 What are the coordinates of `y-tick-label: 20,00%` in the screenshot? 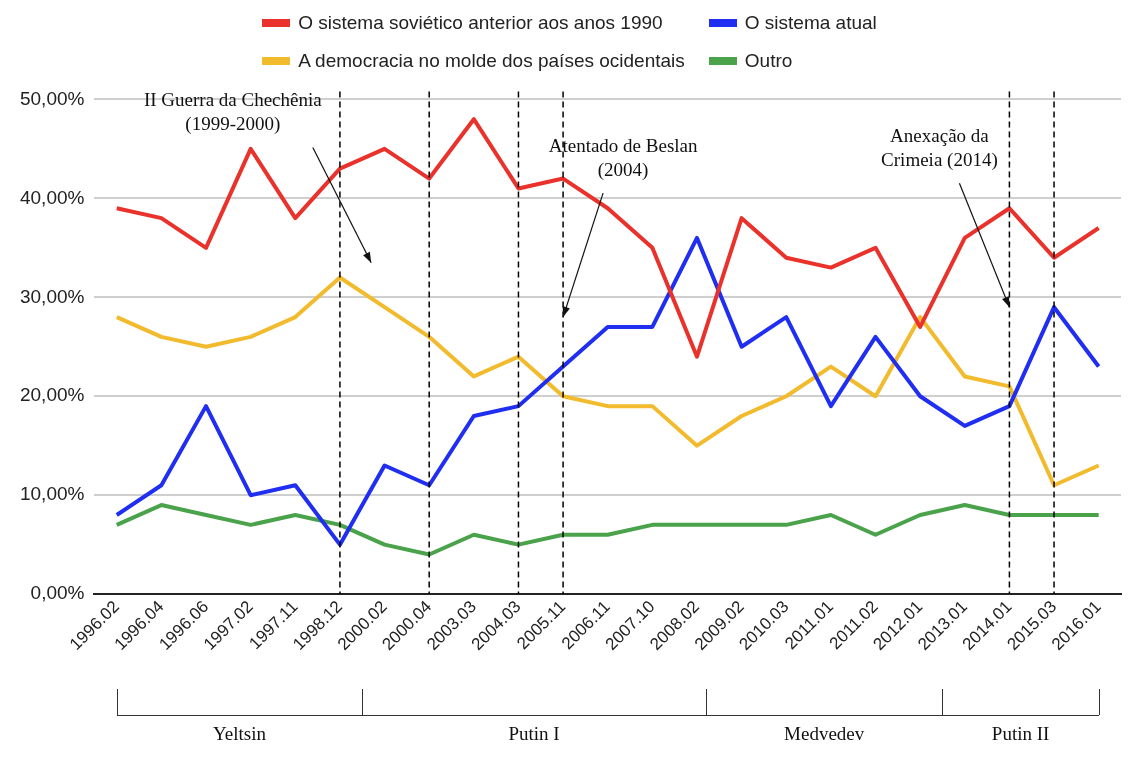 It's located at (52, 395).